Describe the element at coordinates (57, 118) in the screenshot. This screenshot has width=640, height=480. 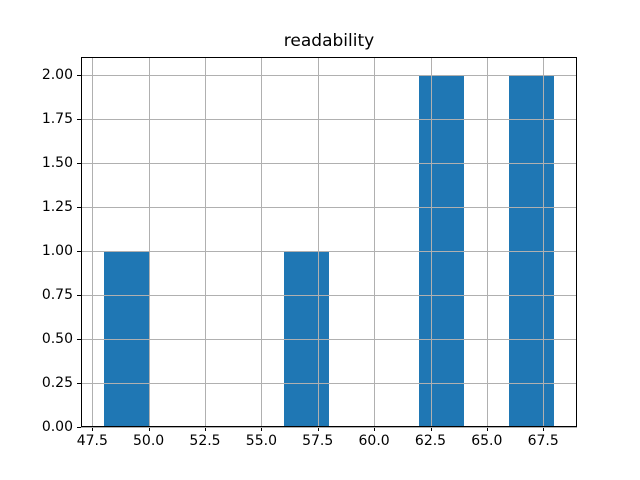
I see `y-tick-label: 1.75` at that location.